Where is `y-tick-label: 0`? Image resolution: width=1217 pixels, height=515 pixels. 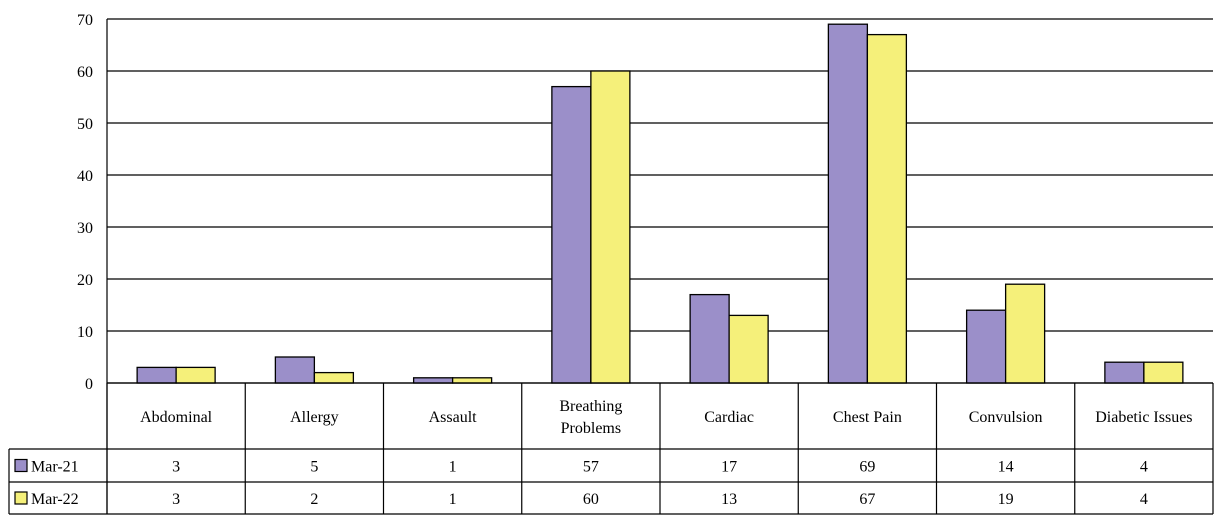
y-tick-label: 0 is located at coordinates (89, 384).